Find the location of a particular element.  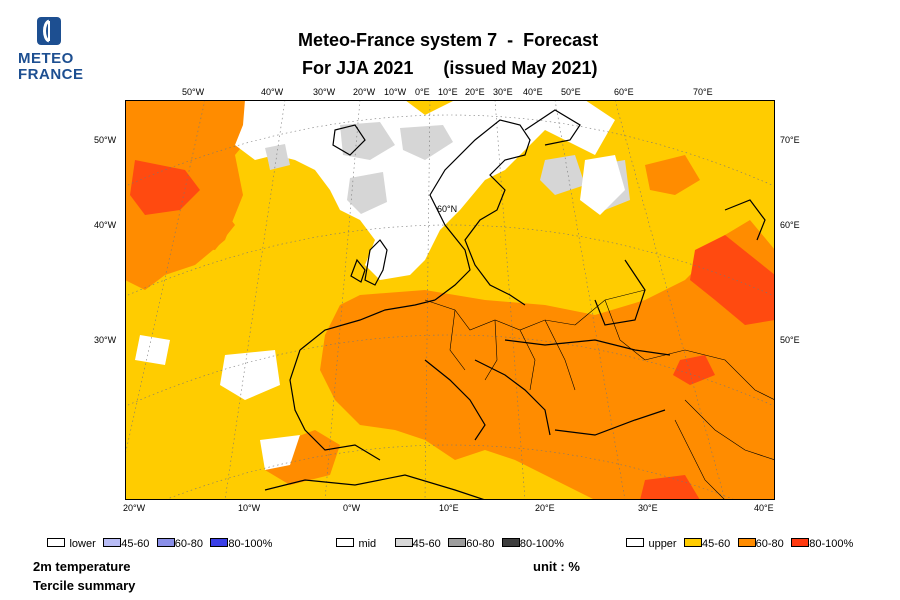

unit-label: unit : % is located at coordinates (556, 566).